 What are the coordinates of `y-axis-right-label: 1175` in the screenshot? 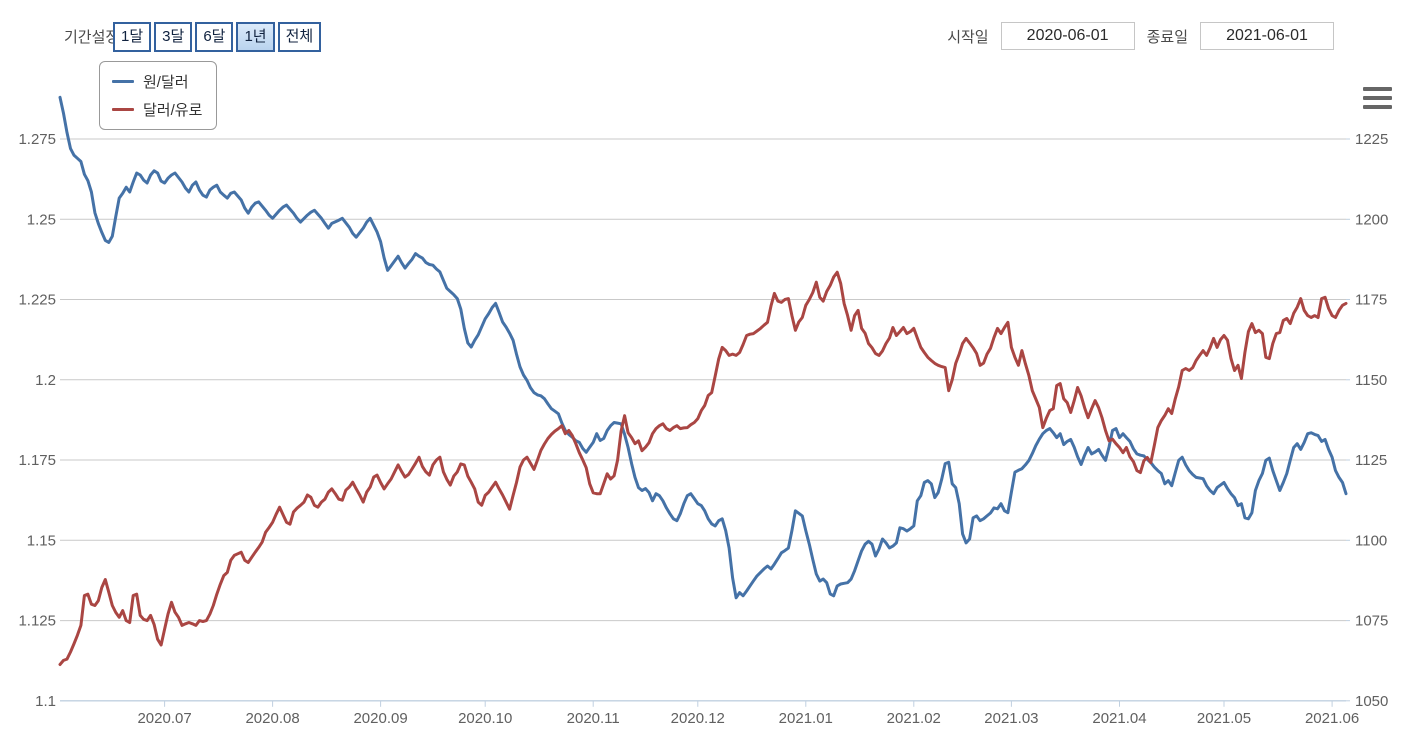 It's located at (1371, 300).